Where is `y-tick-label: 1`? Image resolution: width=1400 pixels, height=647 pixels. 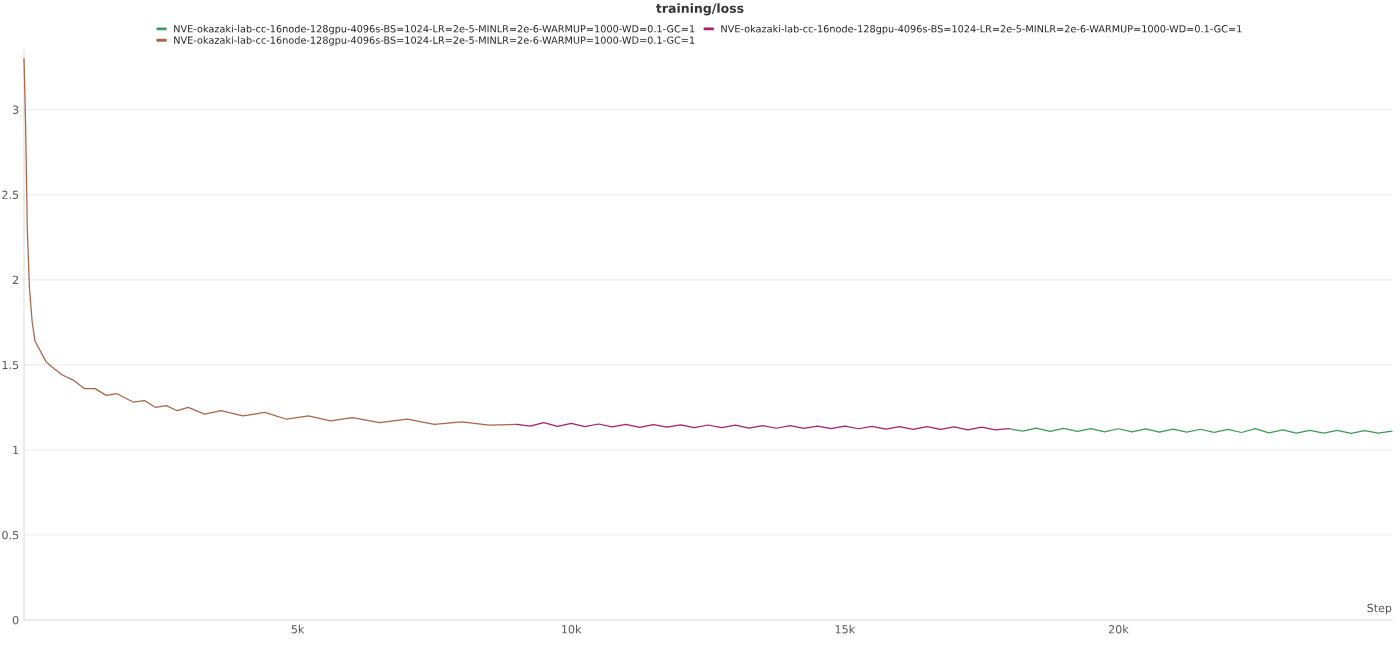 y-tick-label: 1 is located at coordinates (16, 450).